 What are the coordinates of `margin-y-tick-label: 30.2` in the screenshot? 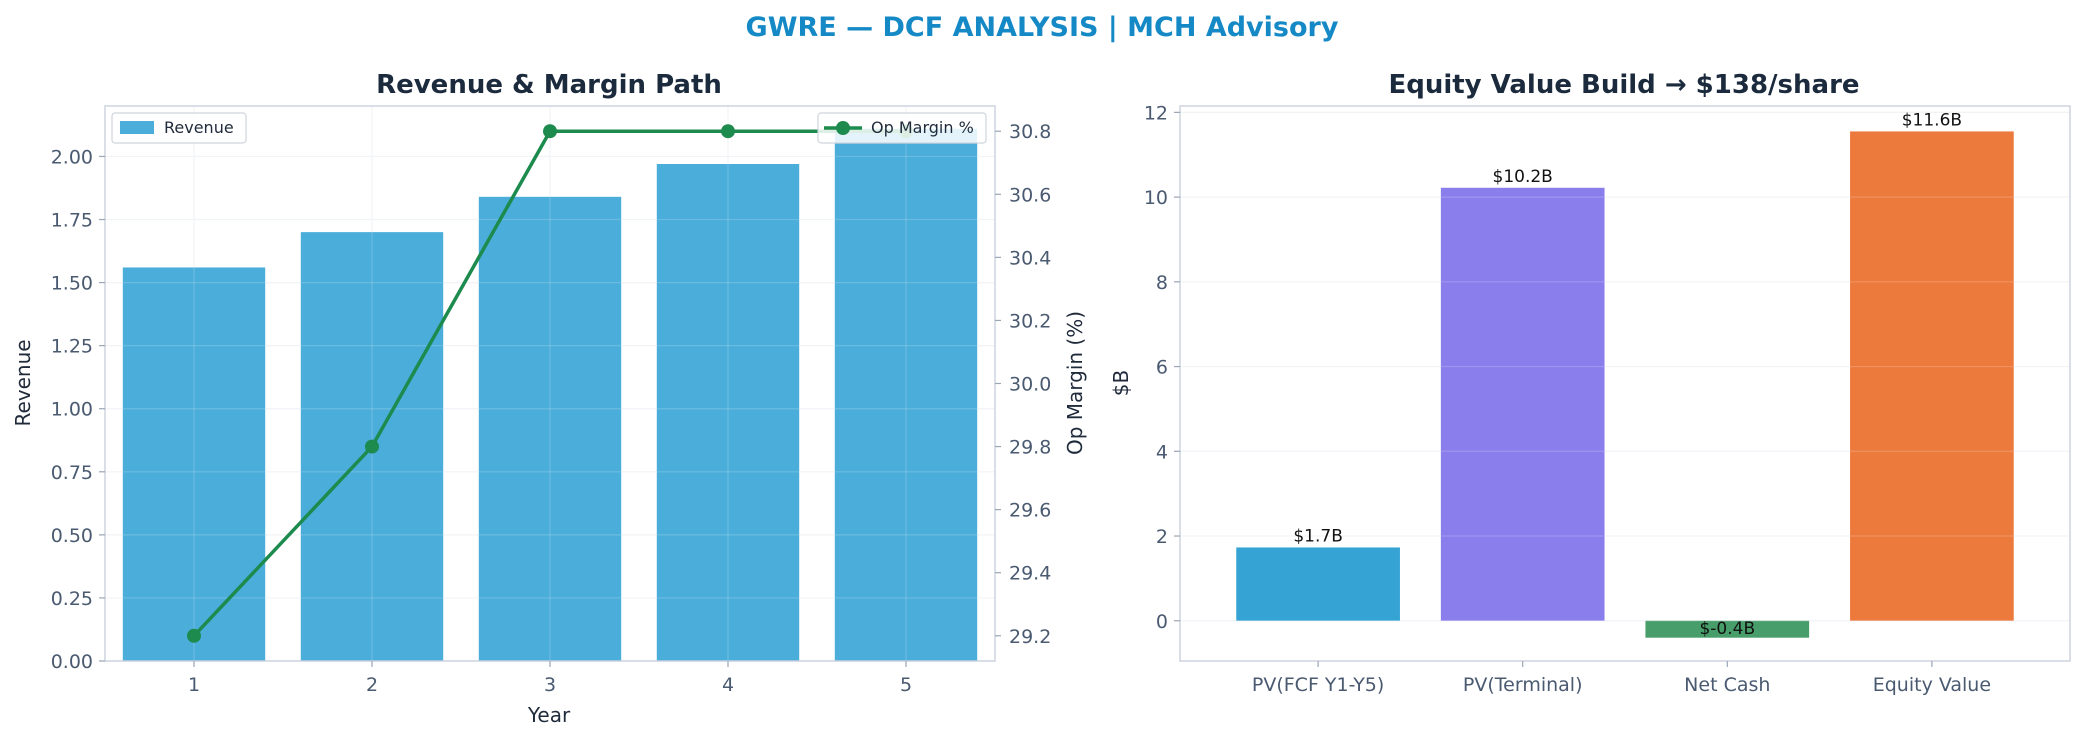 It's located at (1030, 321).